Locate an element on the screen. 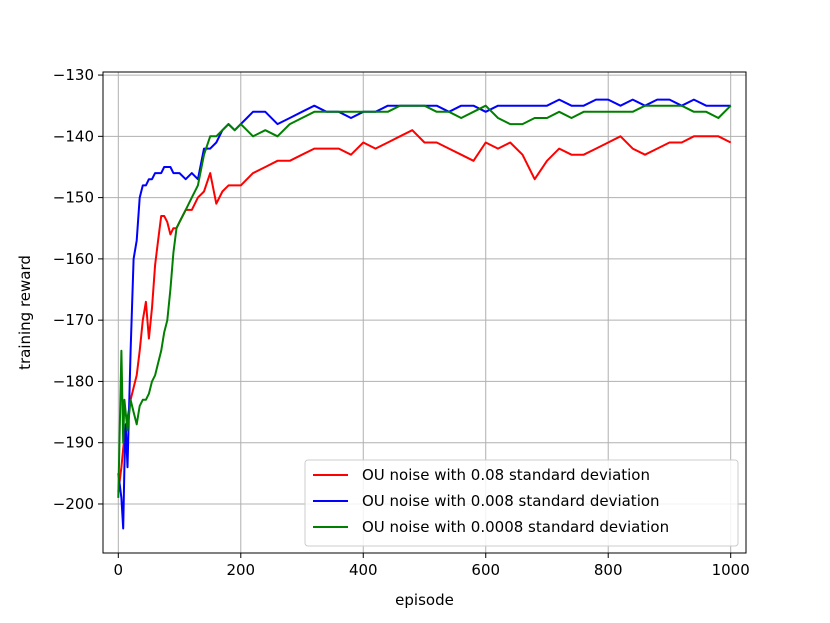 This screenshot has width=830, height=623. y-tick-label: −150 is located at coordinates (73, 198).